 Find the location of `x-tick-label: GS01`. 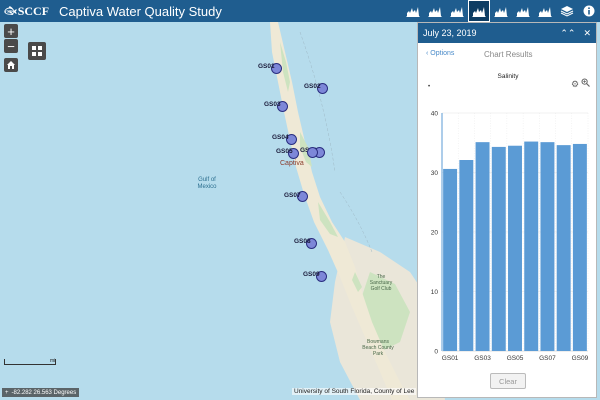

x-tick-label: GS01 is located at coordinates (450, 358).